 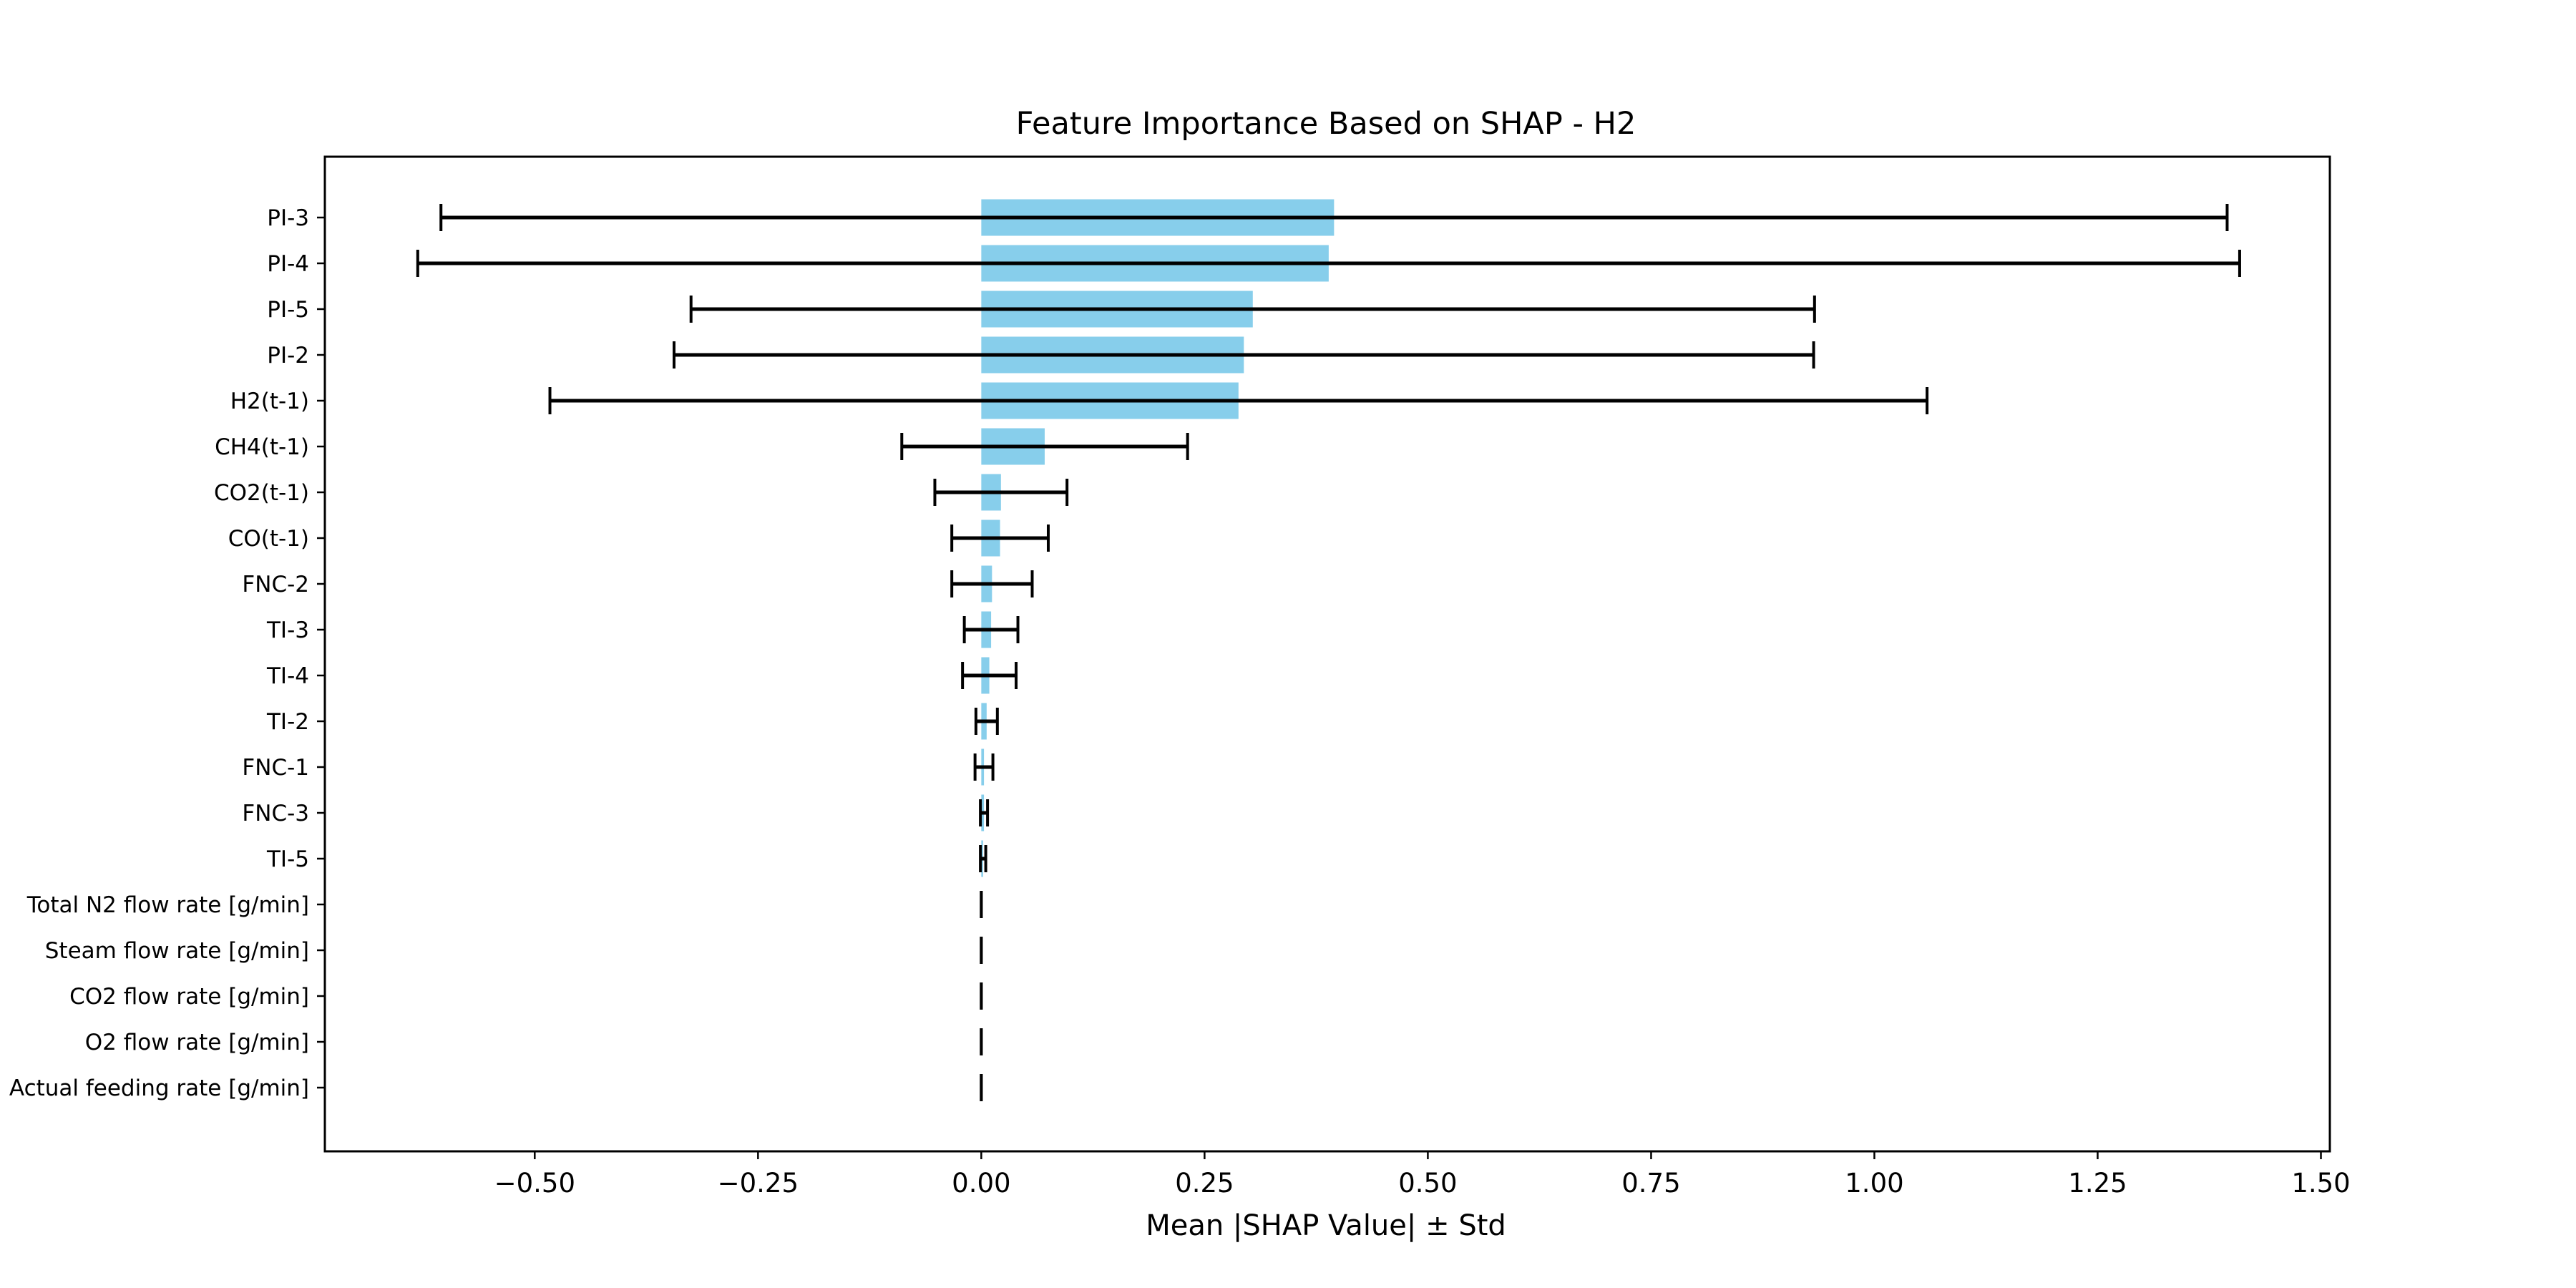 What do you see at coordinates (275, 813) in the screenshot?
I see `y-tick-label: FNC-3` at bounding box center [275, 813].